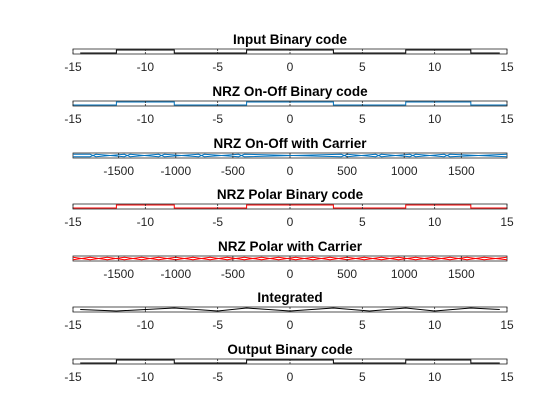 The width and height of the screenshot is (560, 420). Describe the element at coordinates (290, 39) in the screenshot. I see `subplot-title: Input Binary code` at that location.